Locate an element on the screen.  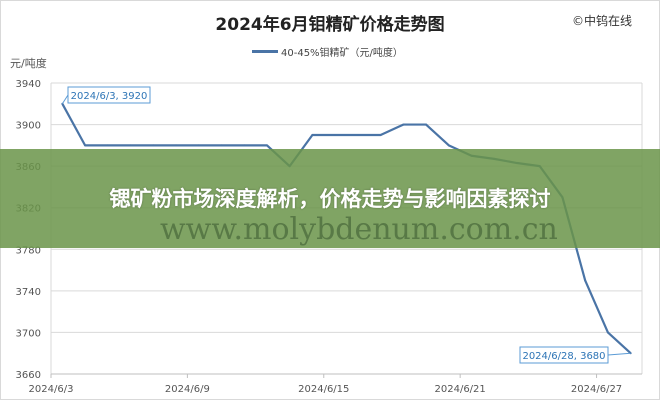
legend-swatch is located at coordinates (265, 51).